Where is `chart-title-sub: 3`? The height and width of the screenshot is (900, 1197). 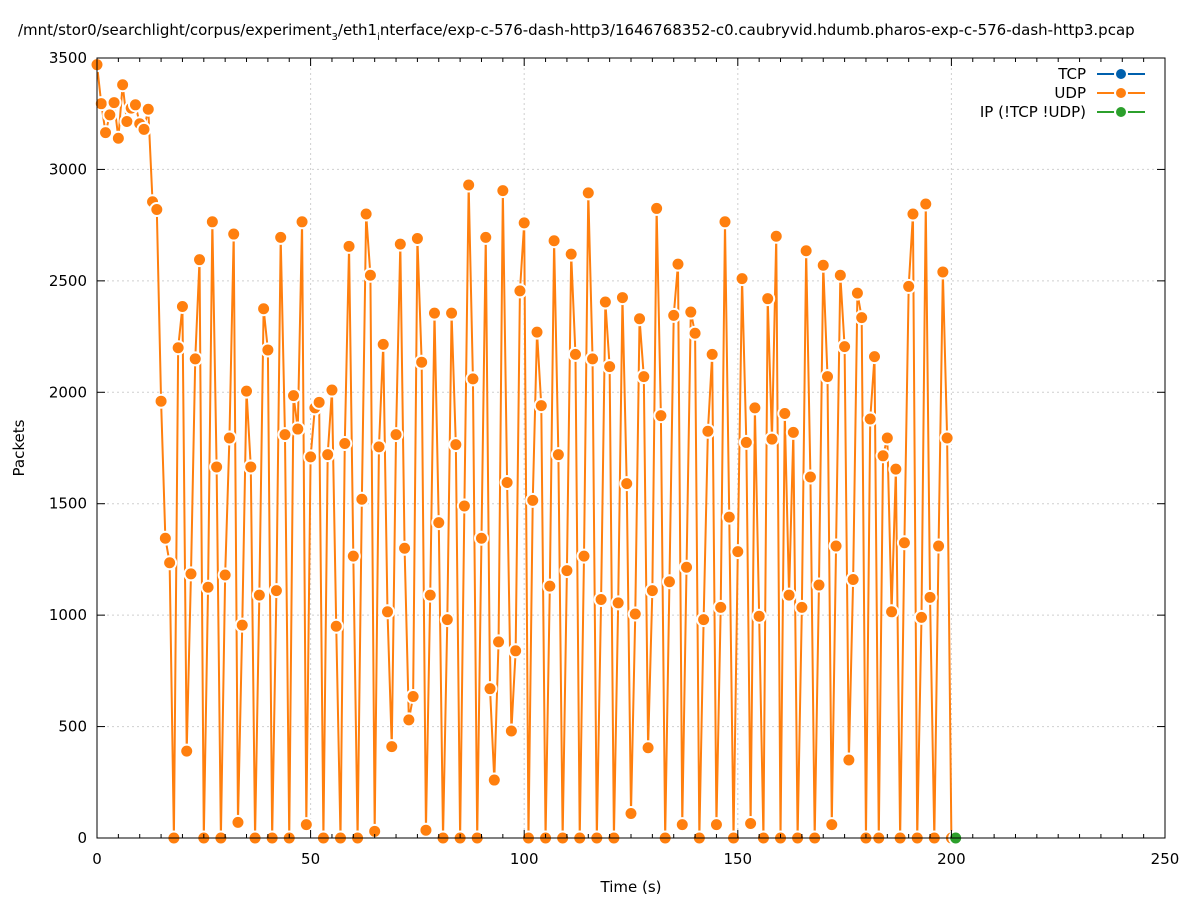
chart-title-sub: 3 is located at coordinates (335, 37).